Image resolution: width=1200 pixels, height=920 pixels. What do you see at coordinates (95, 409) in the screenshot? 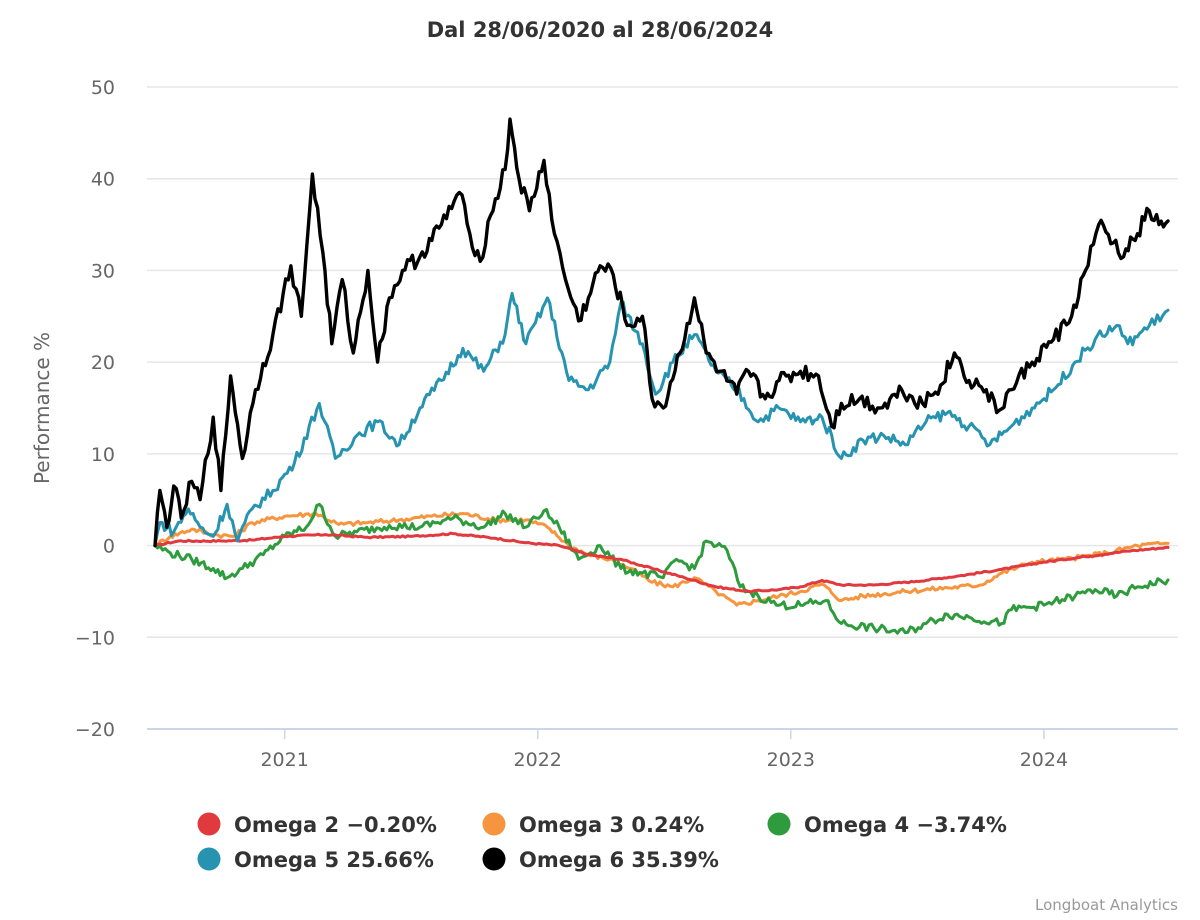
I see `y-axis-ticks: 50 40 30 20 10 0 −10 −20` at bounding box center [95, 409].